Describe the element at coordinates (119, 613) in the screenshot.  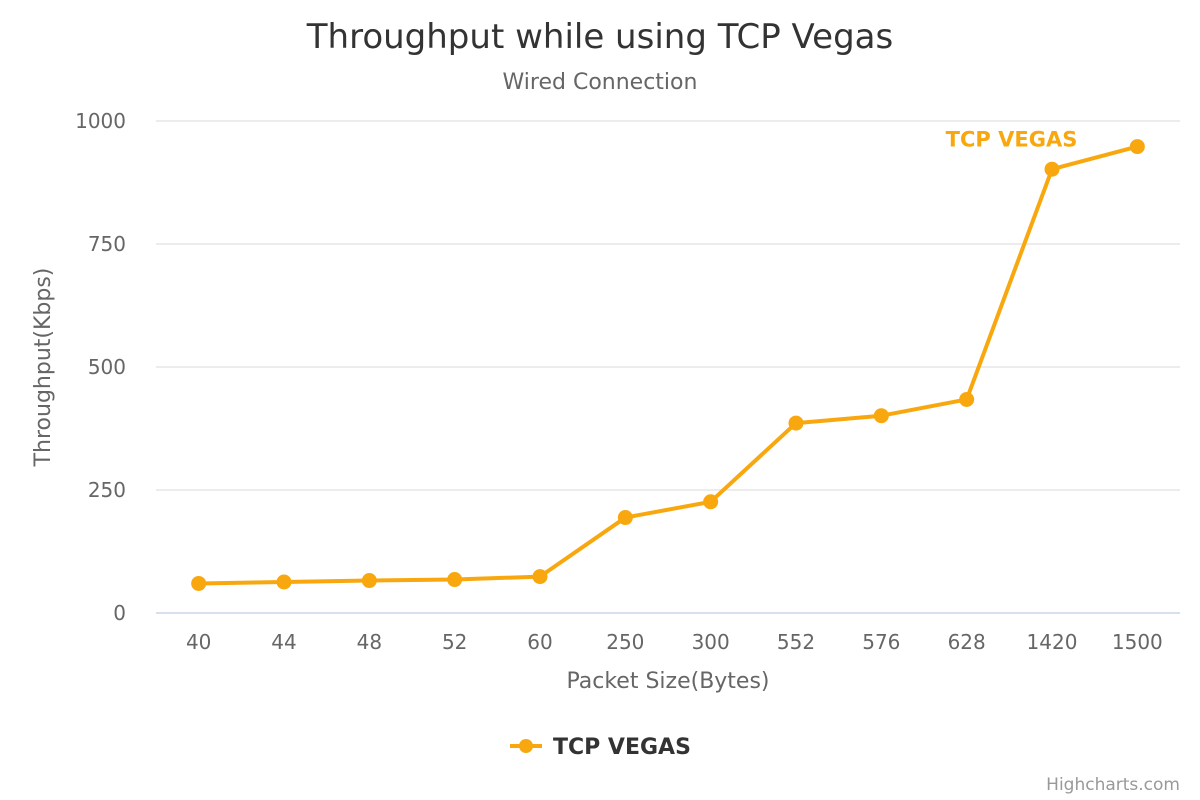
I see `y-tick-label: 0` at that location.